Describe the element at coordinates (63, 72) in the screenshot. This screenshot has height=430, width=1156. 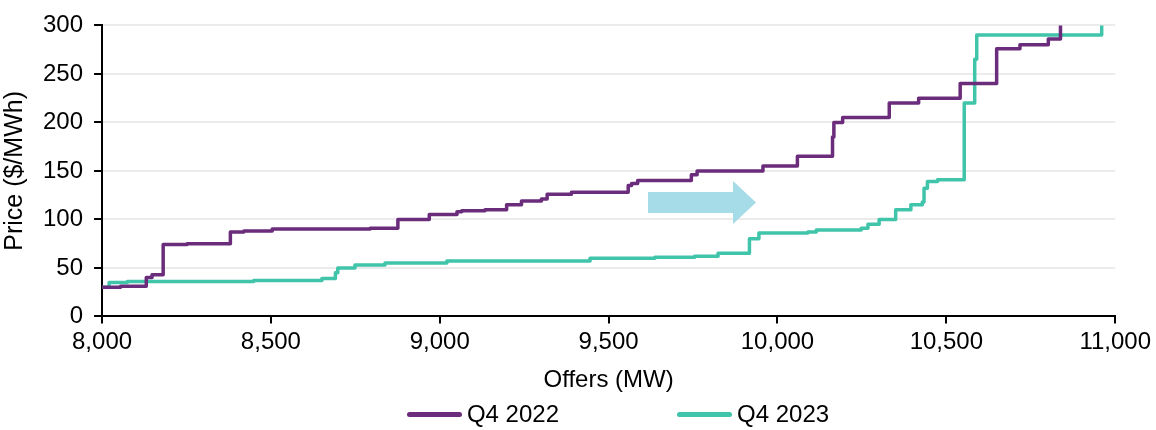
I see `y-tick-label: 250` at that location.